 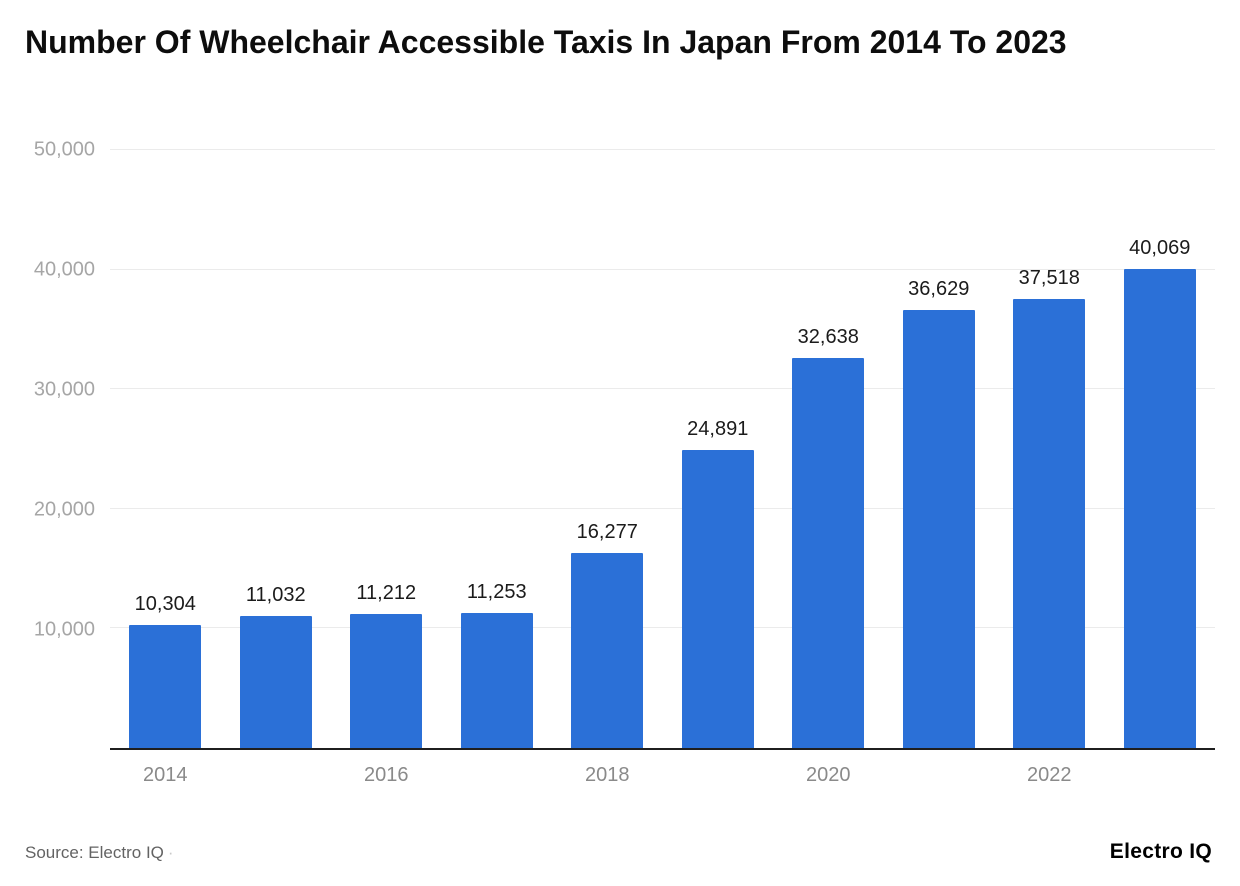 I want to click on bar-column-2021: 36,629, so click(x=939, y=449).